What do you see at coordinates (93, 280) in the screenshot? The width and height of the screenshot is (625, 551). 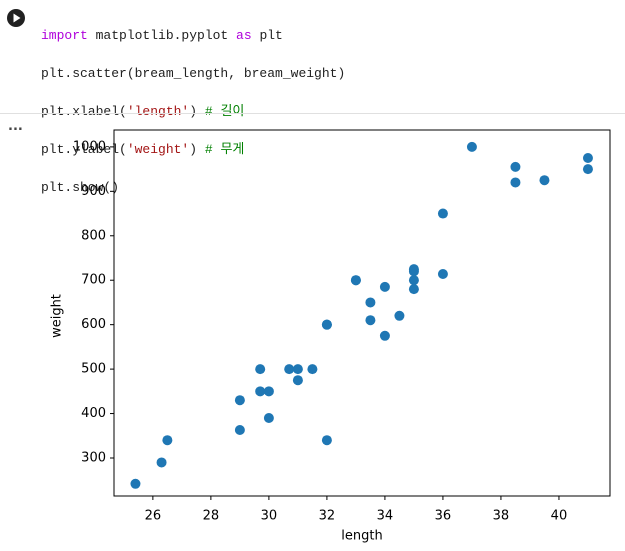 I see `y-tick-label: 700` at bounding box center [93, 280].